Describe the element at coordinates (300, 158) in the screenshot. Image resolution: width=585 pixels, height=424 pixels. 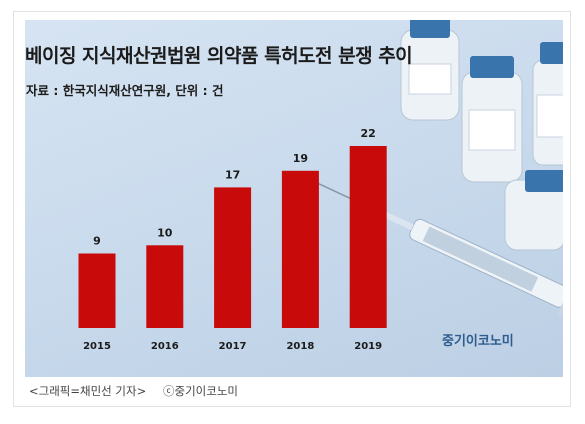
I see `data-label-2018: 19` at that location.